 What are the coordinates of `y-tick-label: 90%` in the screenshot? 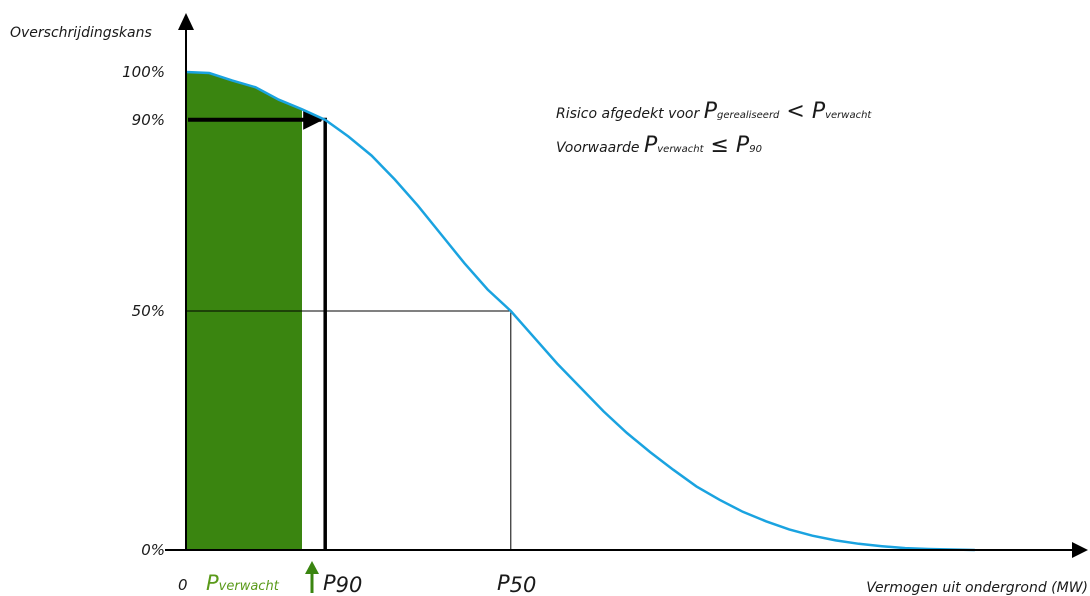 It's located at (148, 120).